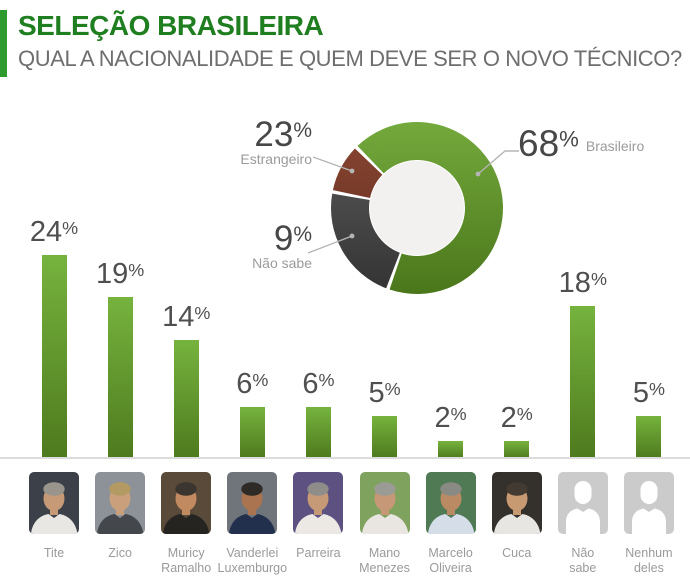 The width and height of the screenshot is (690, 588). Describe the element at coordinates (282, 263) in the screenshot. I see `donut-sublabel-nao-sabe: Não sabe` at that location.